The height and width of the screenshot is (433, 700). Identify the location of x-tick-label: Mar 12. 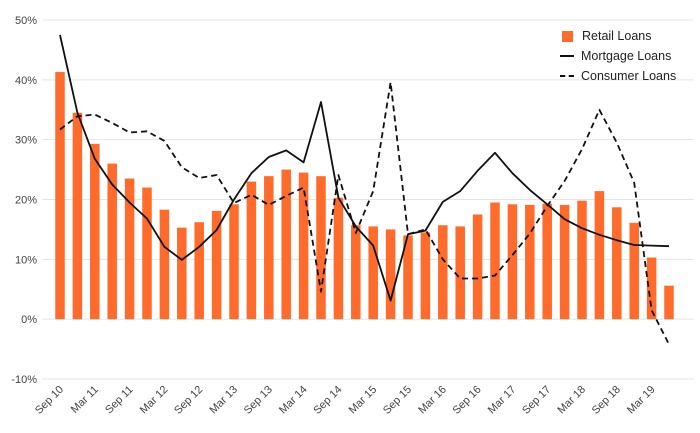
(154, 400).